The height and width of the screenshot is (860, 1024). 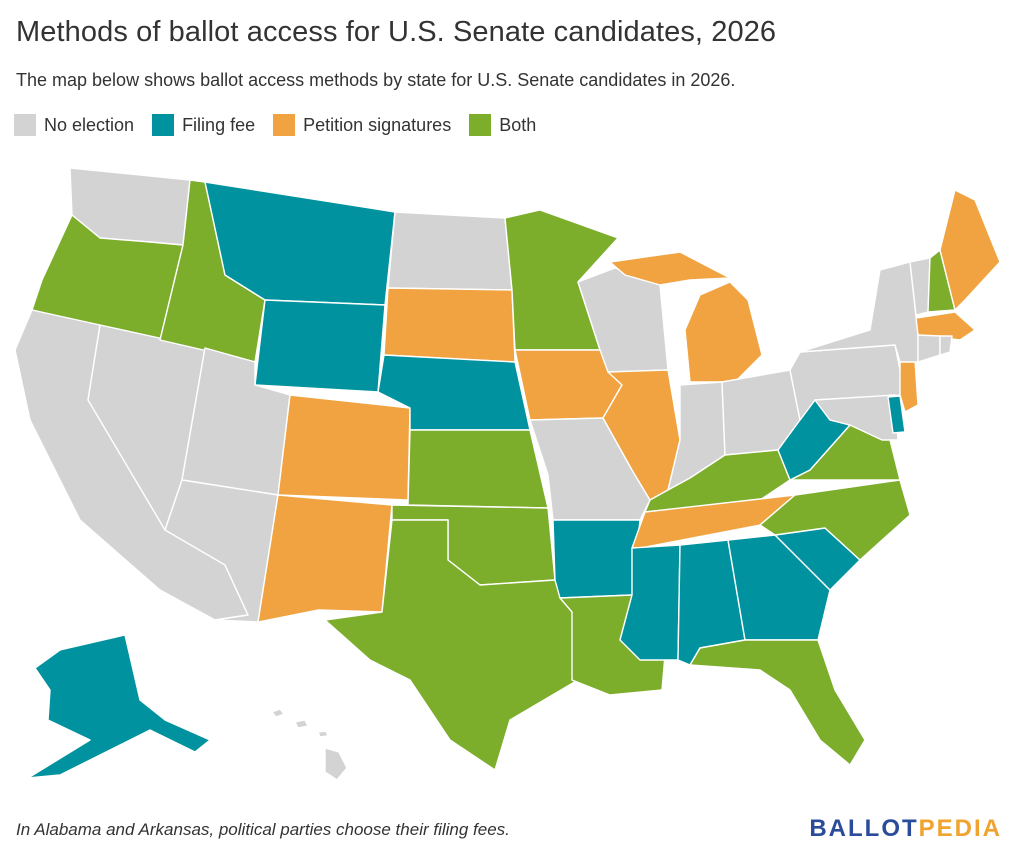 I want to click on state-NM, so click(x=325, y=558).